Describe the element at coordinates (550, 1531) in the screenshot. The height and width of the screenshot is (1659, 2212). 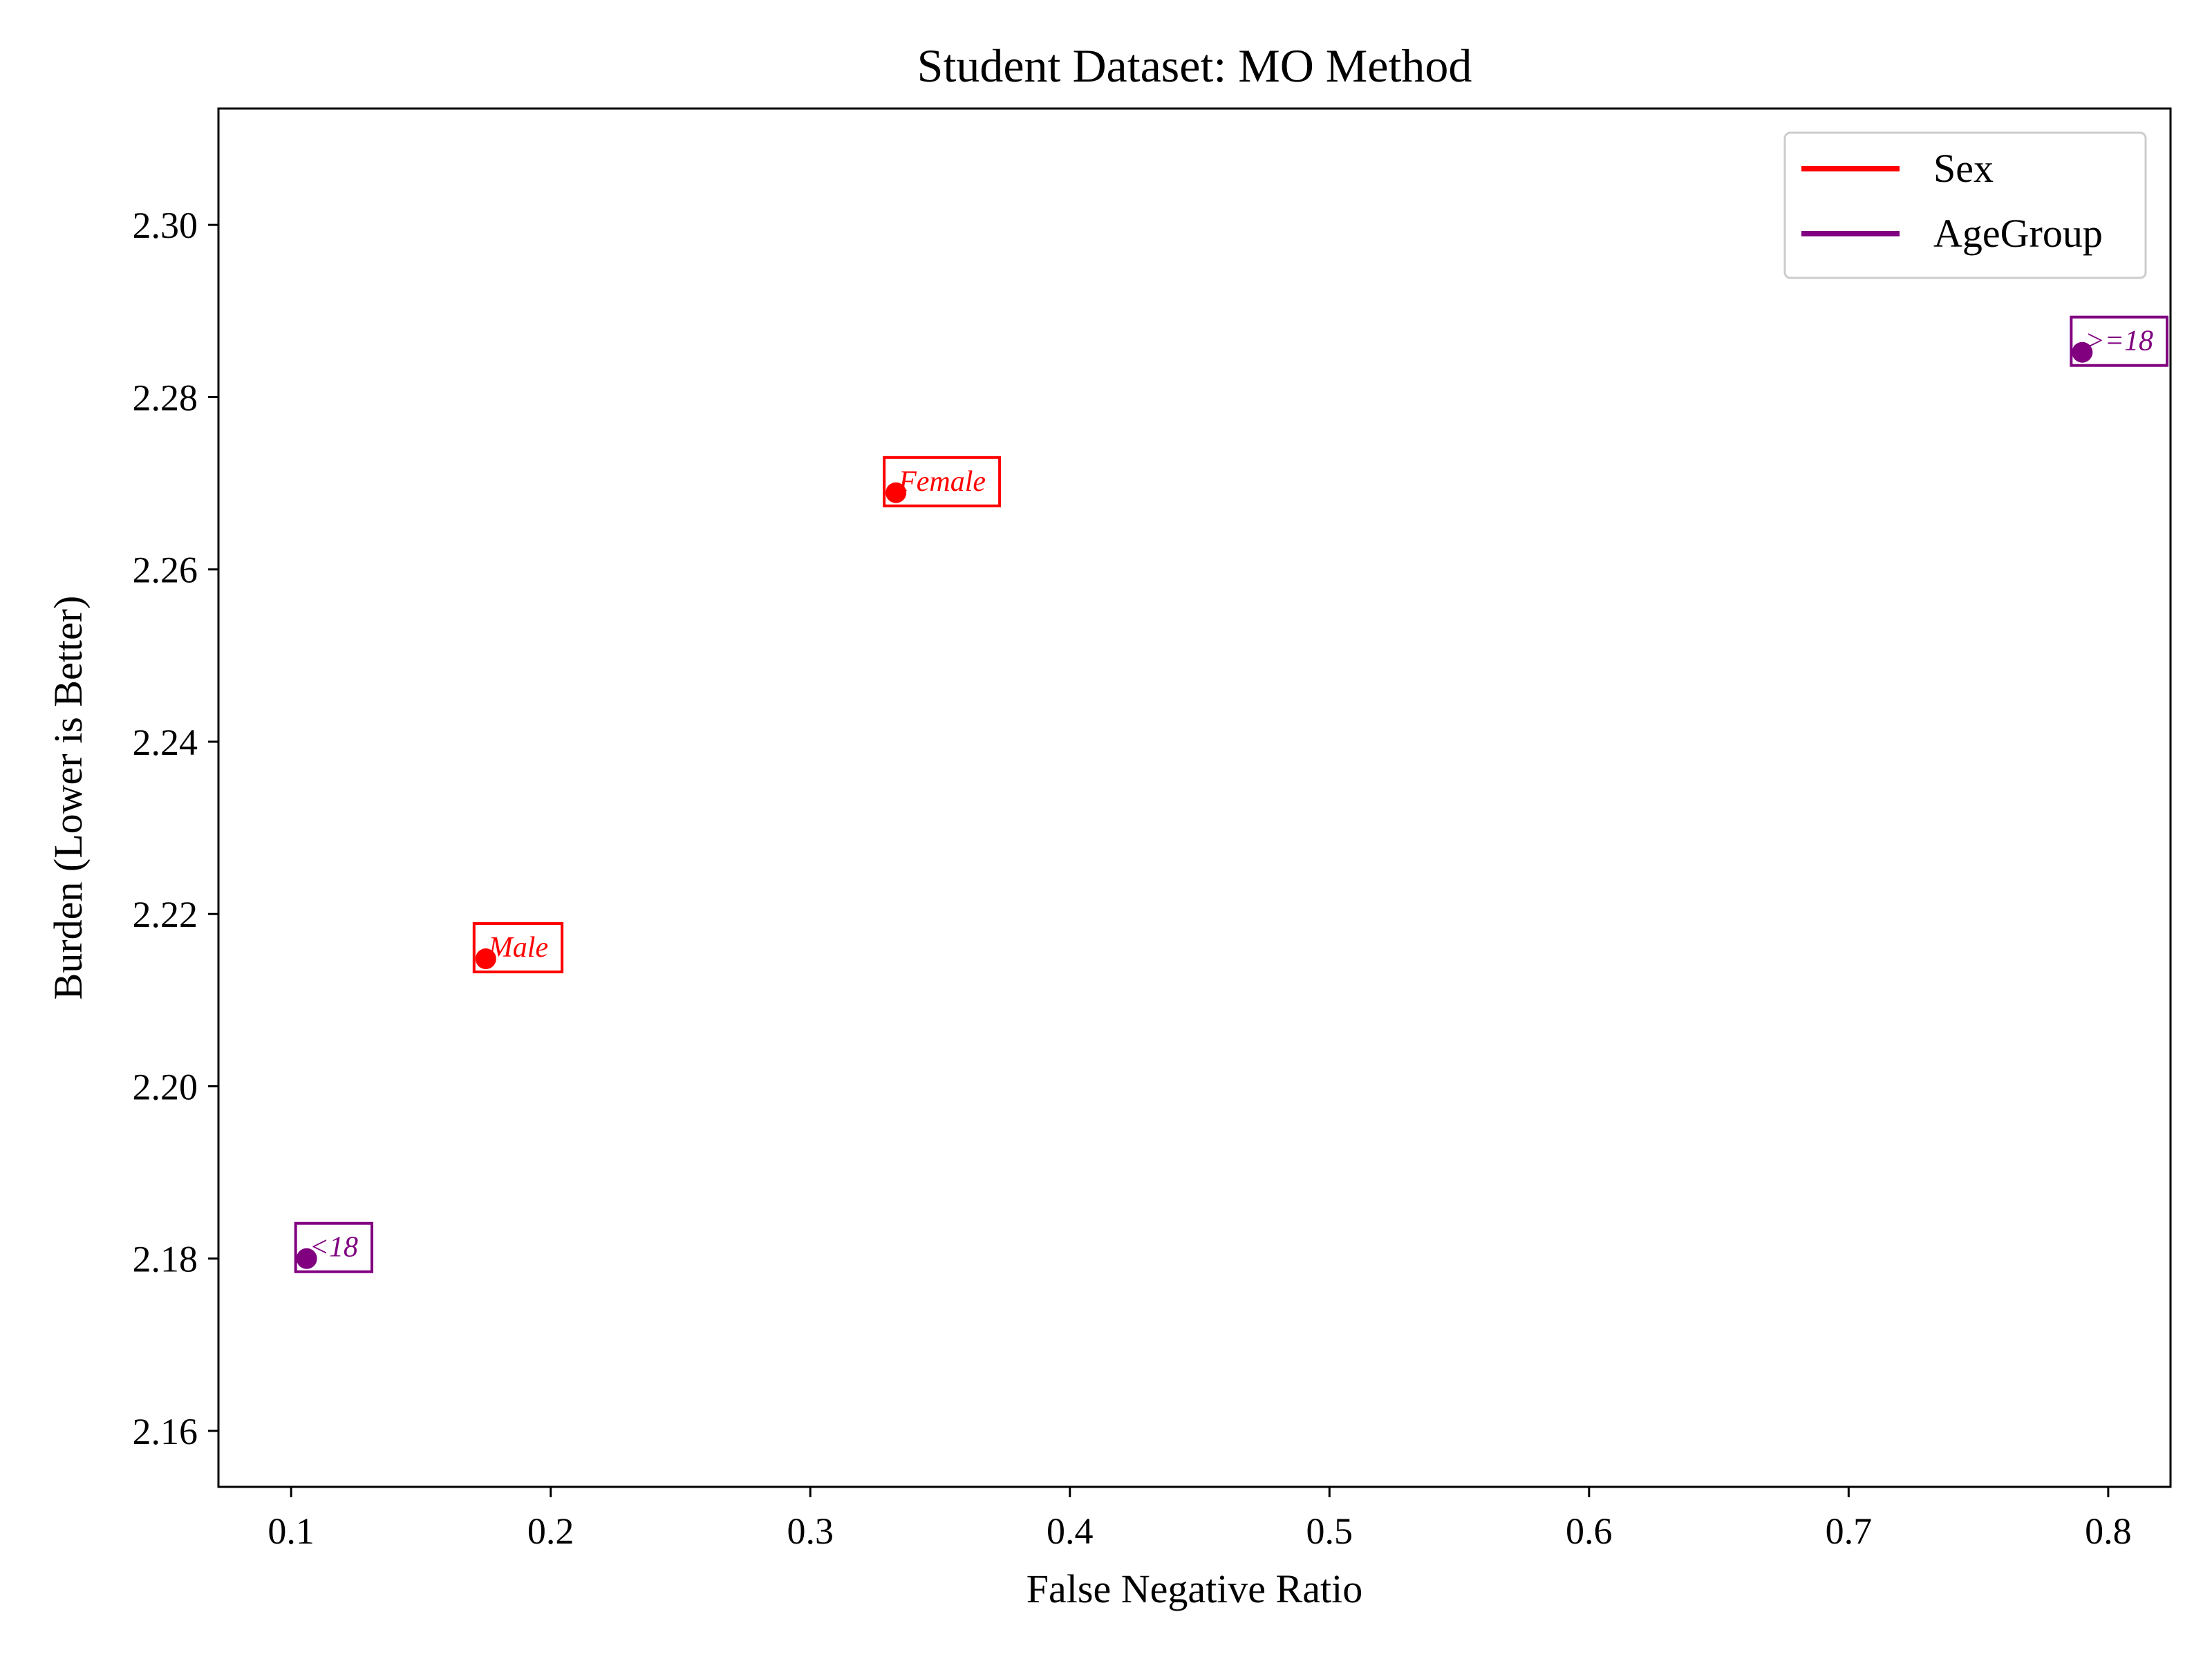
I see `x-tick-label: 0.2` at that location.